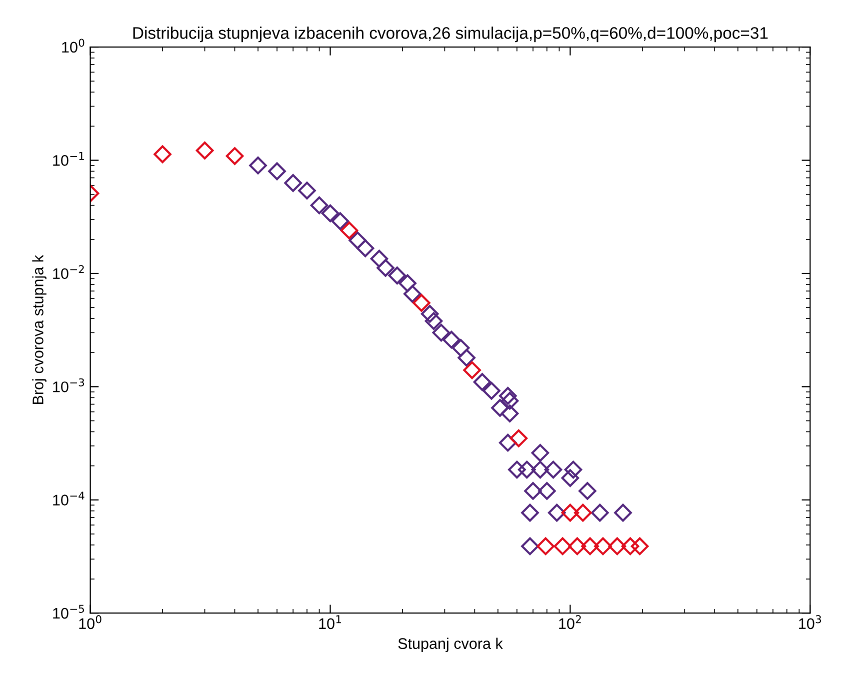  What do you see at coordinates (450, 34) in the screenshot?
I see `chart-title: Distribucija stupnjeva izbacenih cvorova,26 simulacija,p=50%,q=60%,d=100%,poc=31` at bounding box center [450, 34].